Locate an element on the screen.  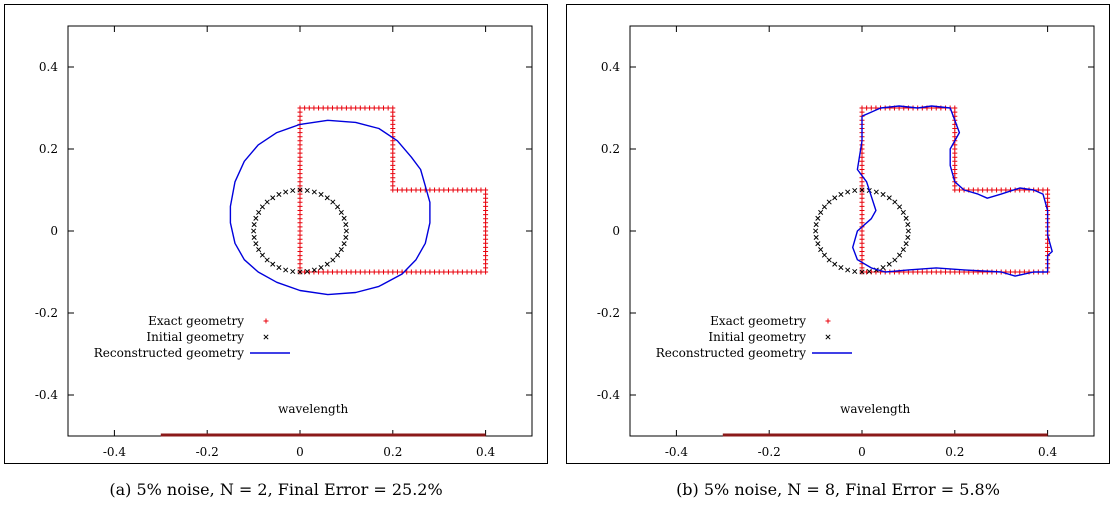
legend-initial-label: Initial geometry is located at coordinates (757, 337).